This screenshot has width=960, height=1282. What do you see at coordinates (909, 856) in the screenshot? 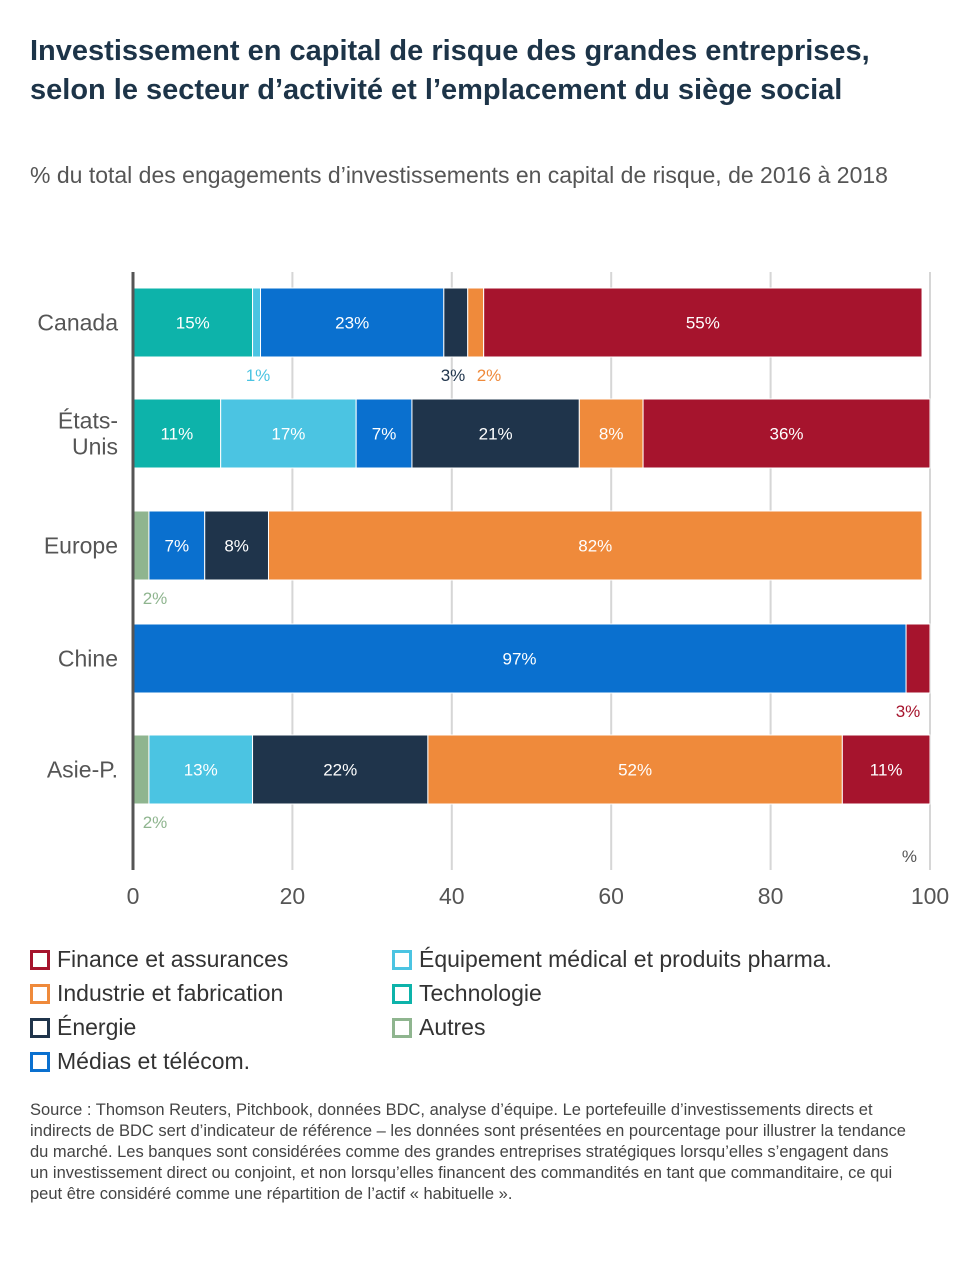
I see `x-unit-label: %` at bounding box center [909, 856].